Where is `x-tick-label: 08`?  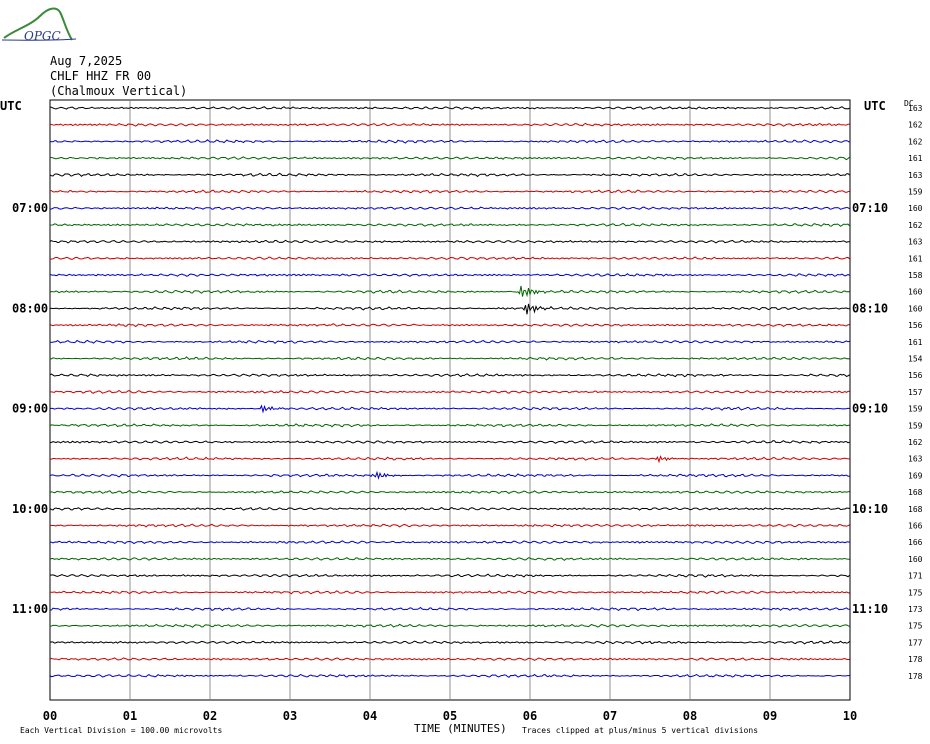 x-tick-label: 08 is located at coordinates (690, 716).